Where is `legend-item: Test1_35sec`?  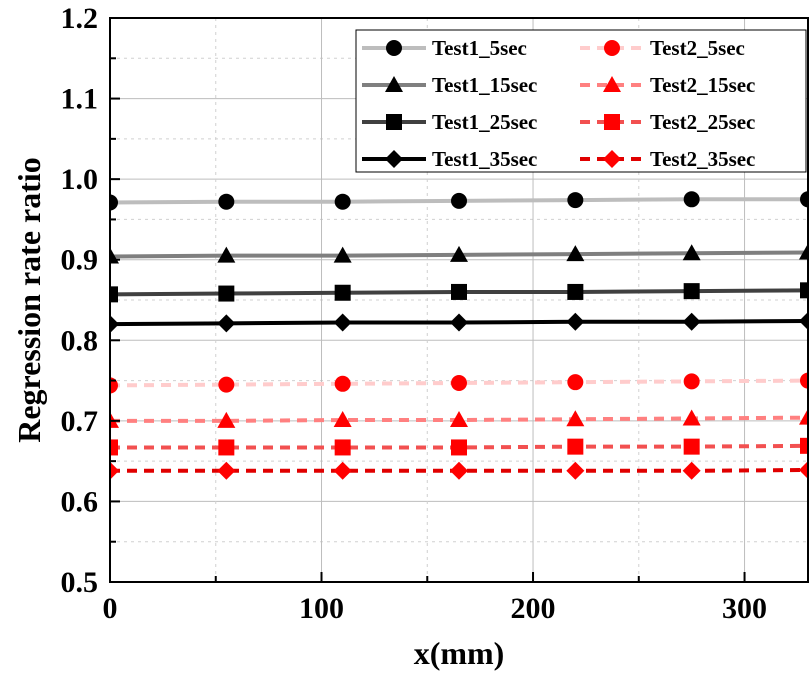
legend-item: Test1_35sec is located at coordinates (449, 159).